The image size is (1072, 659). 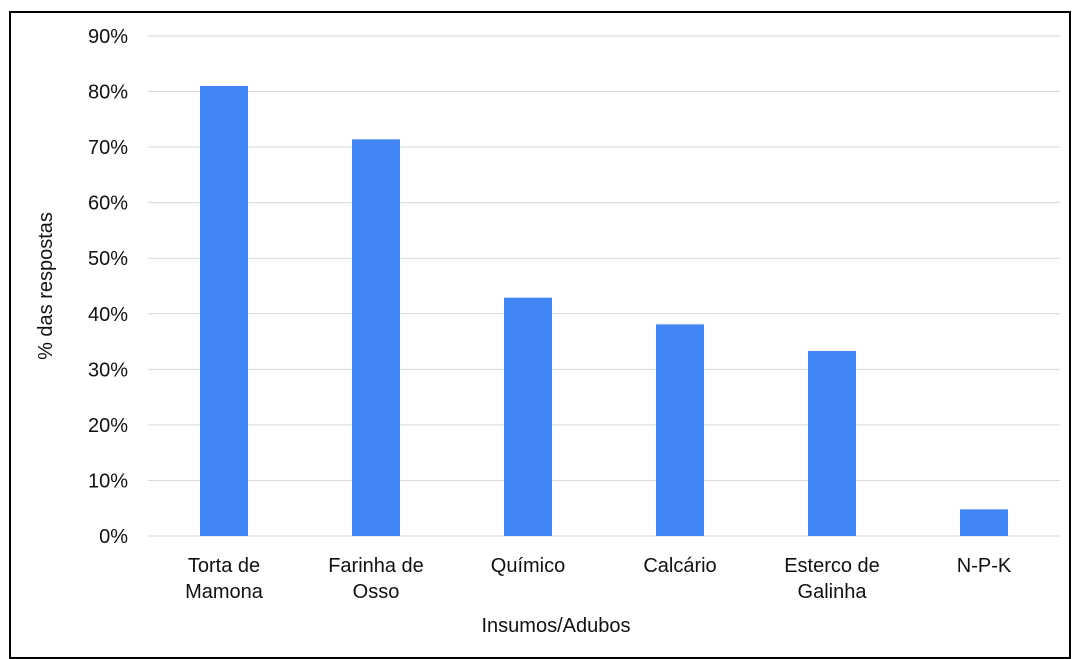 What do you see at coordinates (224, 579) in the screenshot?
I see `x-tick-label: Torta de Mamona` at bounding box center [224, 579].